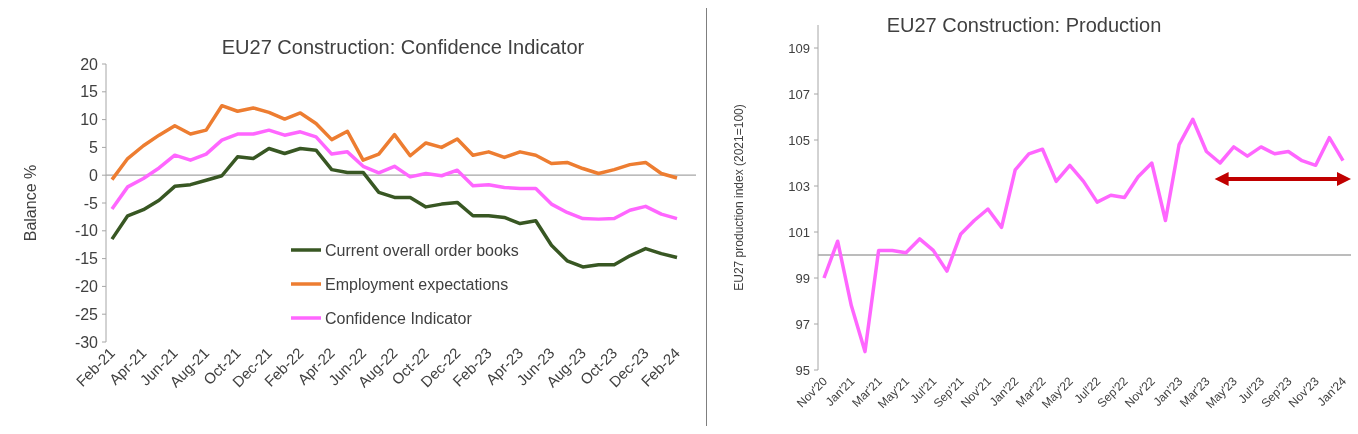 The height and width of the screenshot is (434, 1358). Describe the element at coordinates (30, 203) in the screenshot. I see `y-axis-title: Balance %` at that location.